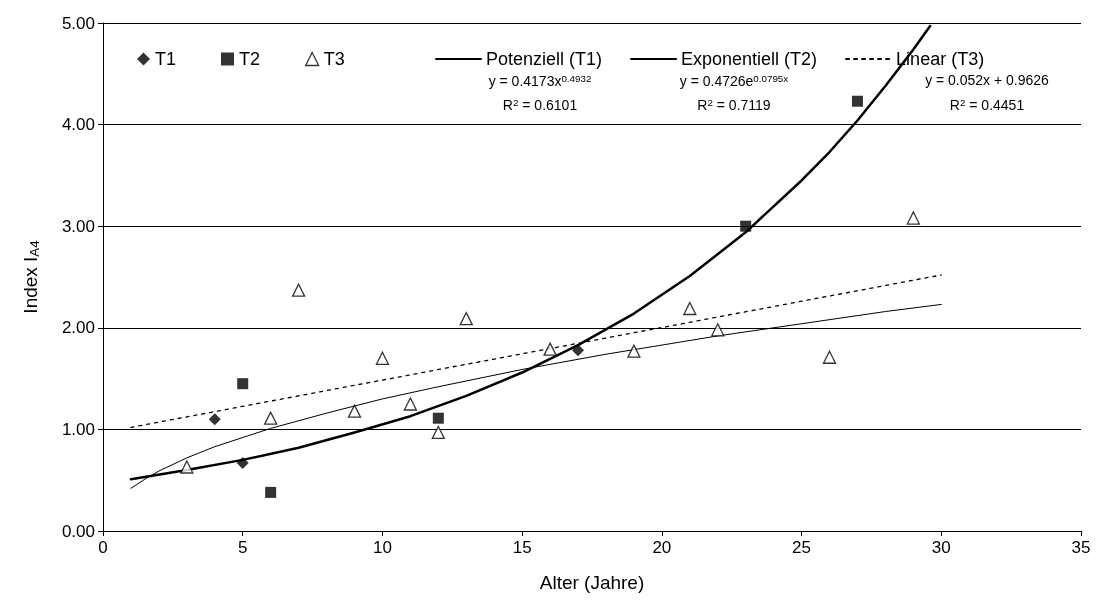  I want to click on x-tick-label: 5, so click(242, 547).